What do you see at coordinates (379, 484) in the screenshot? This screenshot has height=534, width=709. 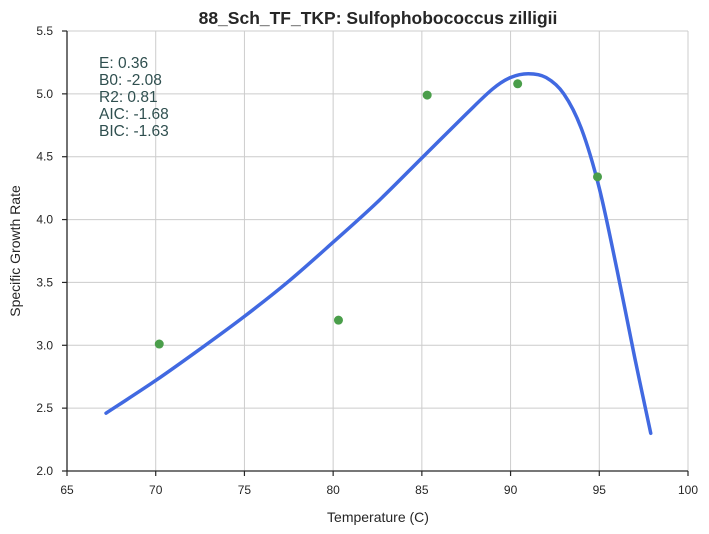 I see `x-axis-ticks: 65 70 75 80 85 90 95 100` at bounding box center [379, 484].